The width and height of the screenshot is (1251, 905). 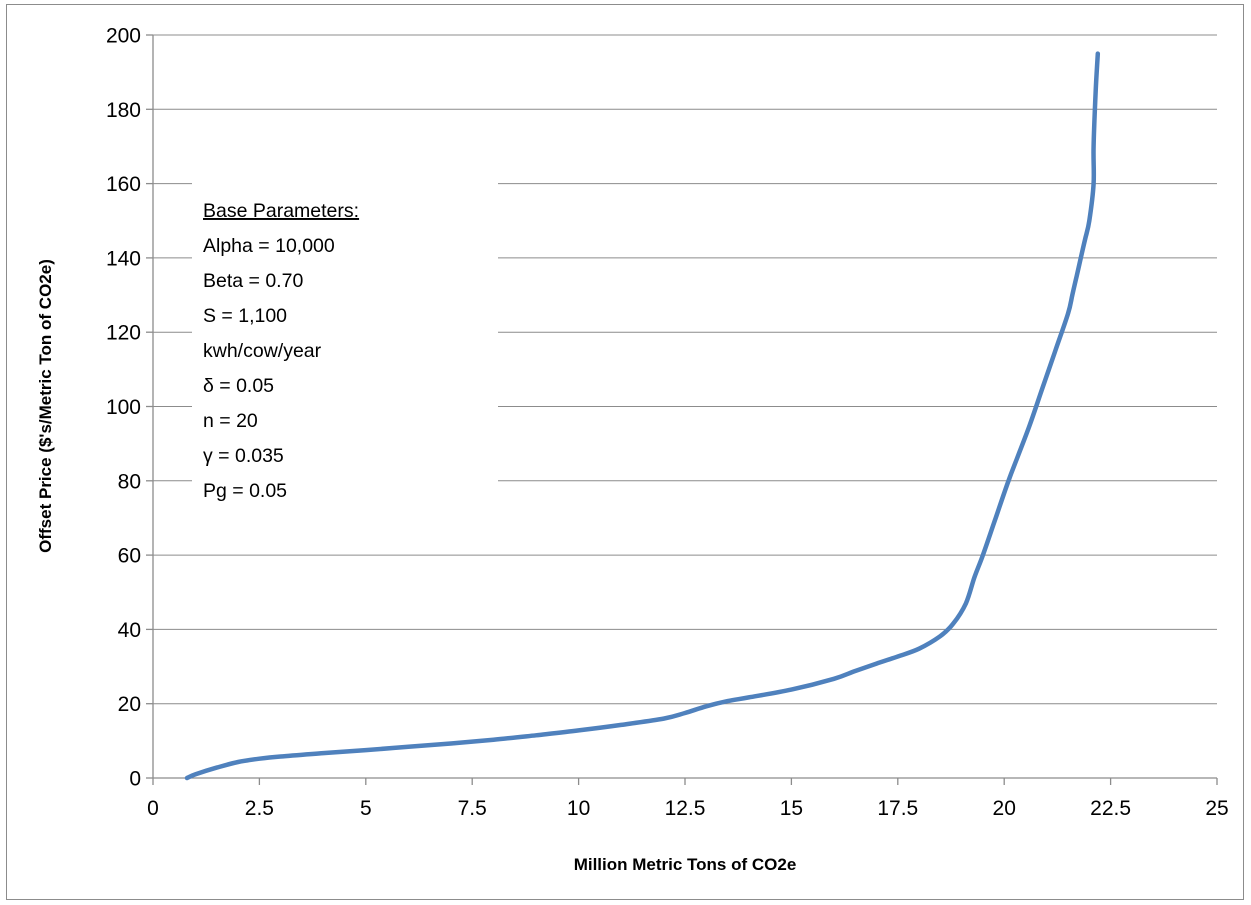 I want to click on y-tick-label: 160, so click(x=123, y=184).